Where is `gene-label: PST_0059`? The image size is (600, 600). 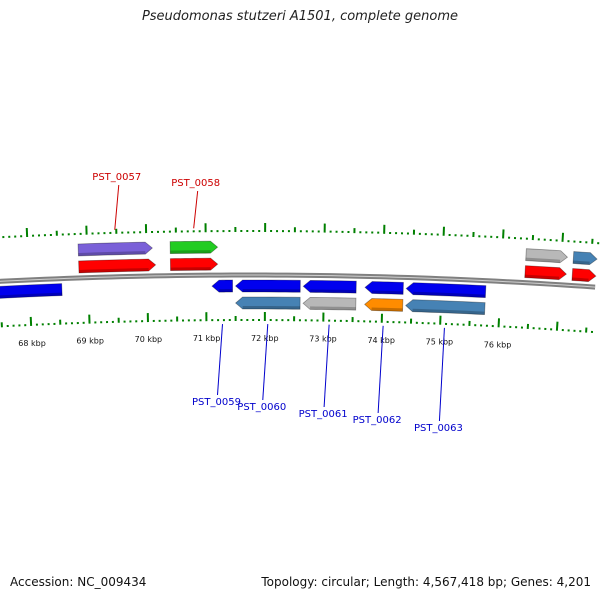 gene-label: PST_0059 is located at coordinates (216, 402).